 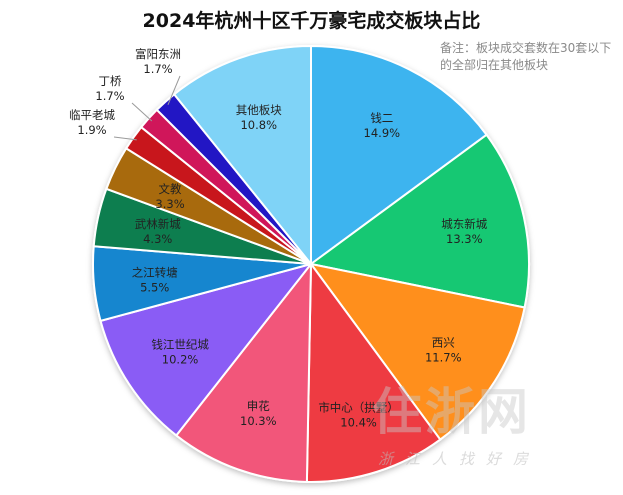 I want to click on slice-label: 丁桥, so click(x=110, y=81).